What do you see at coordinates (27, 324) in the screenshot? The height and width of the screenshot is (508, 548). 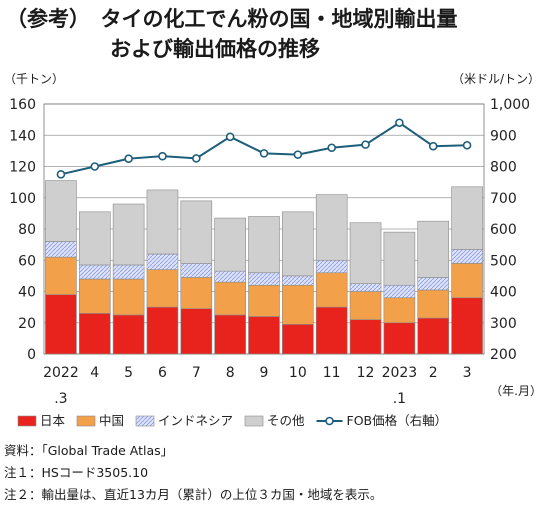 I see `y-tick-label: 20` at bounding box center [27, 324].